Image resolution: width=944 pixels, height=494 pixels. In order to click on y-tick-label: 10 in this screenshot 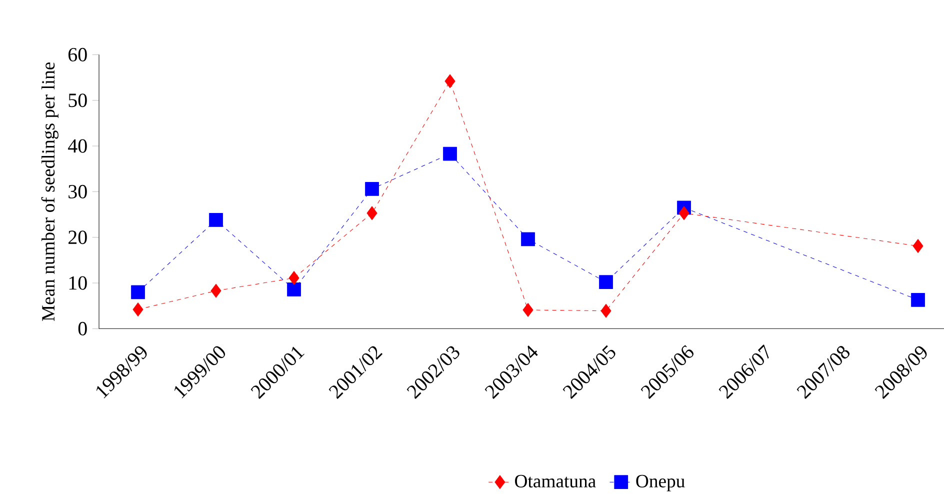, I will do `click(78, 283)`.